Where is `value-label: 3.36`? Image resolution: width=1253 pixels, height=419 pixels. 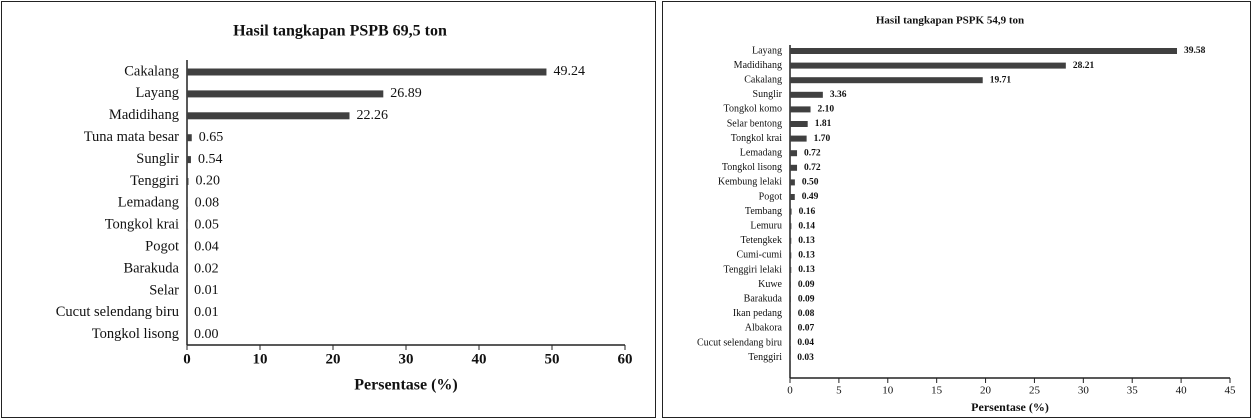 value-label: 3.36 is located at coordinates (838, 95).